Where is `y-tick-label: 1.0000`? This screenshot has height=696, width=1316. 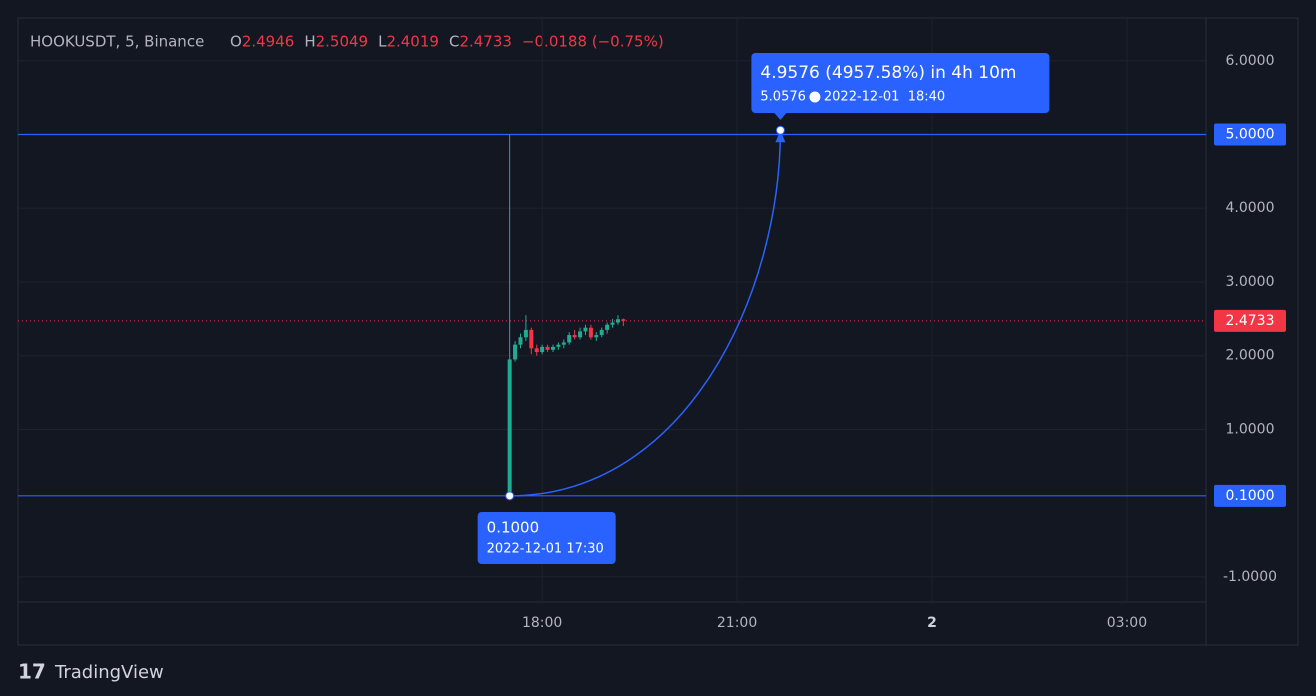 y-tick-label: 1.0000 is located at coordinates (1250, 429).